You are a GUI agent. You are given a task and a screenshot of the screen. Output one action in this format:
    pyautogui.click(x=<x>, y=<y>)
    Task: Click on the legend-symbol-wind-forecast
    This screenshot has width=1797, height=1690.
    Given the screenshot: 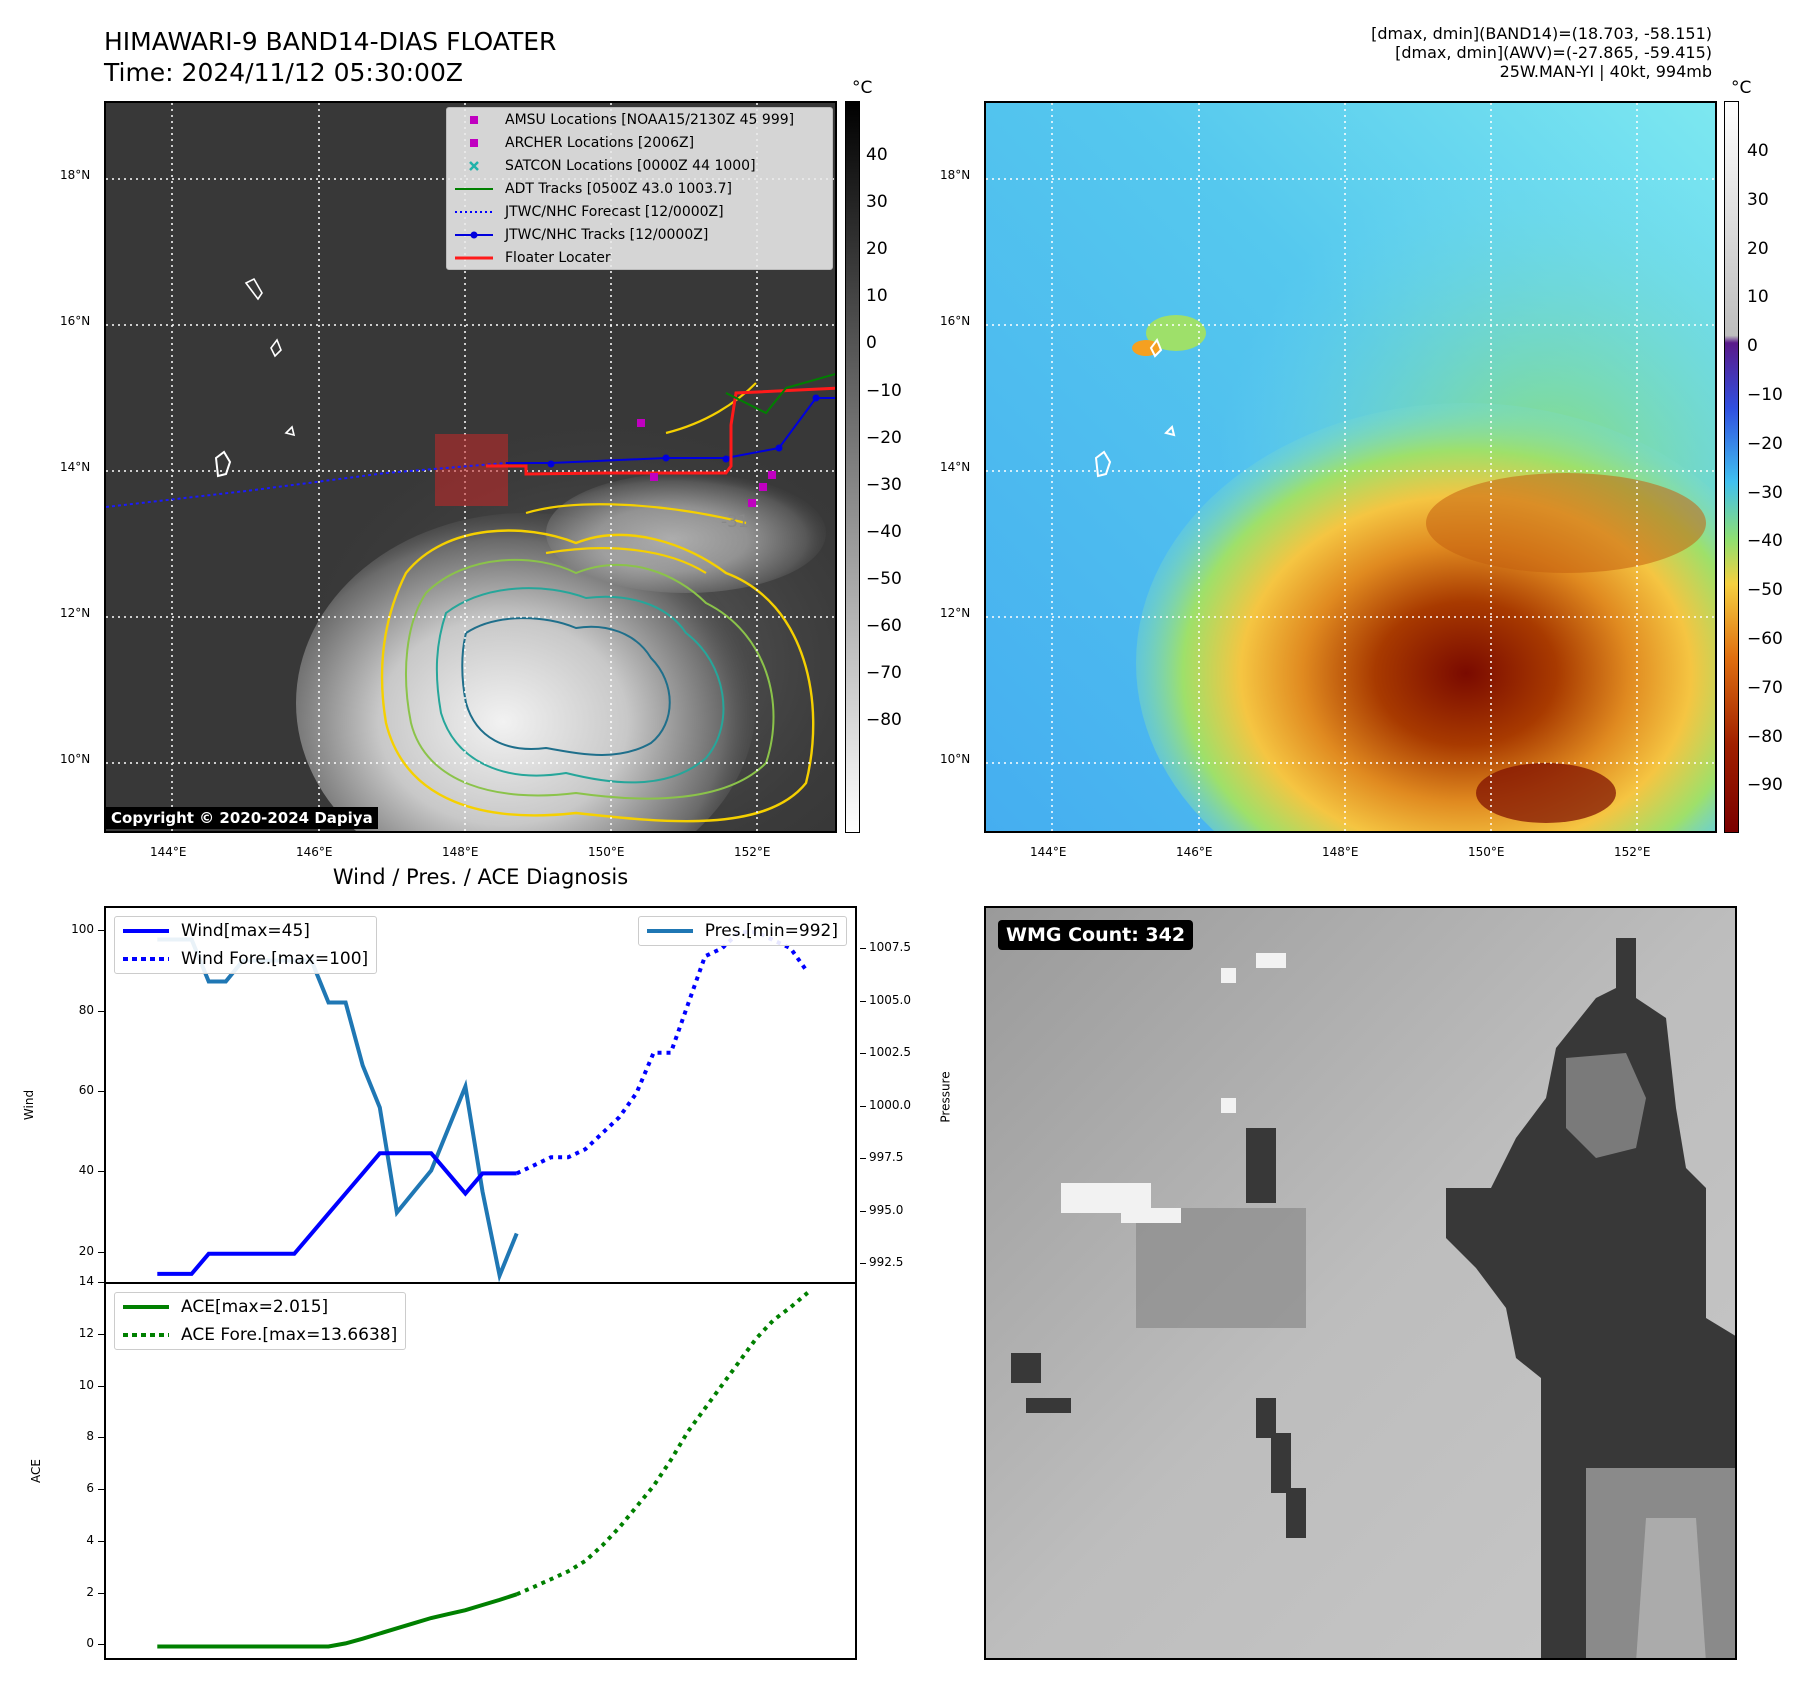 What is the action you would take?
    pyautogui.click(x=146, y=959)
    